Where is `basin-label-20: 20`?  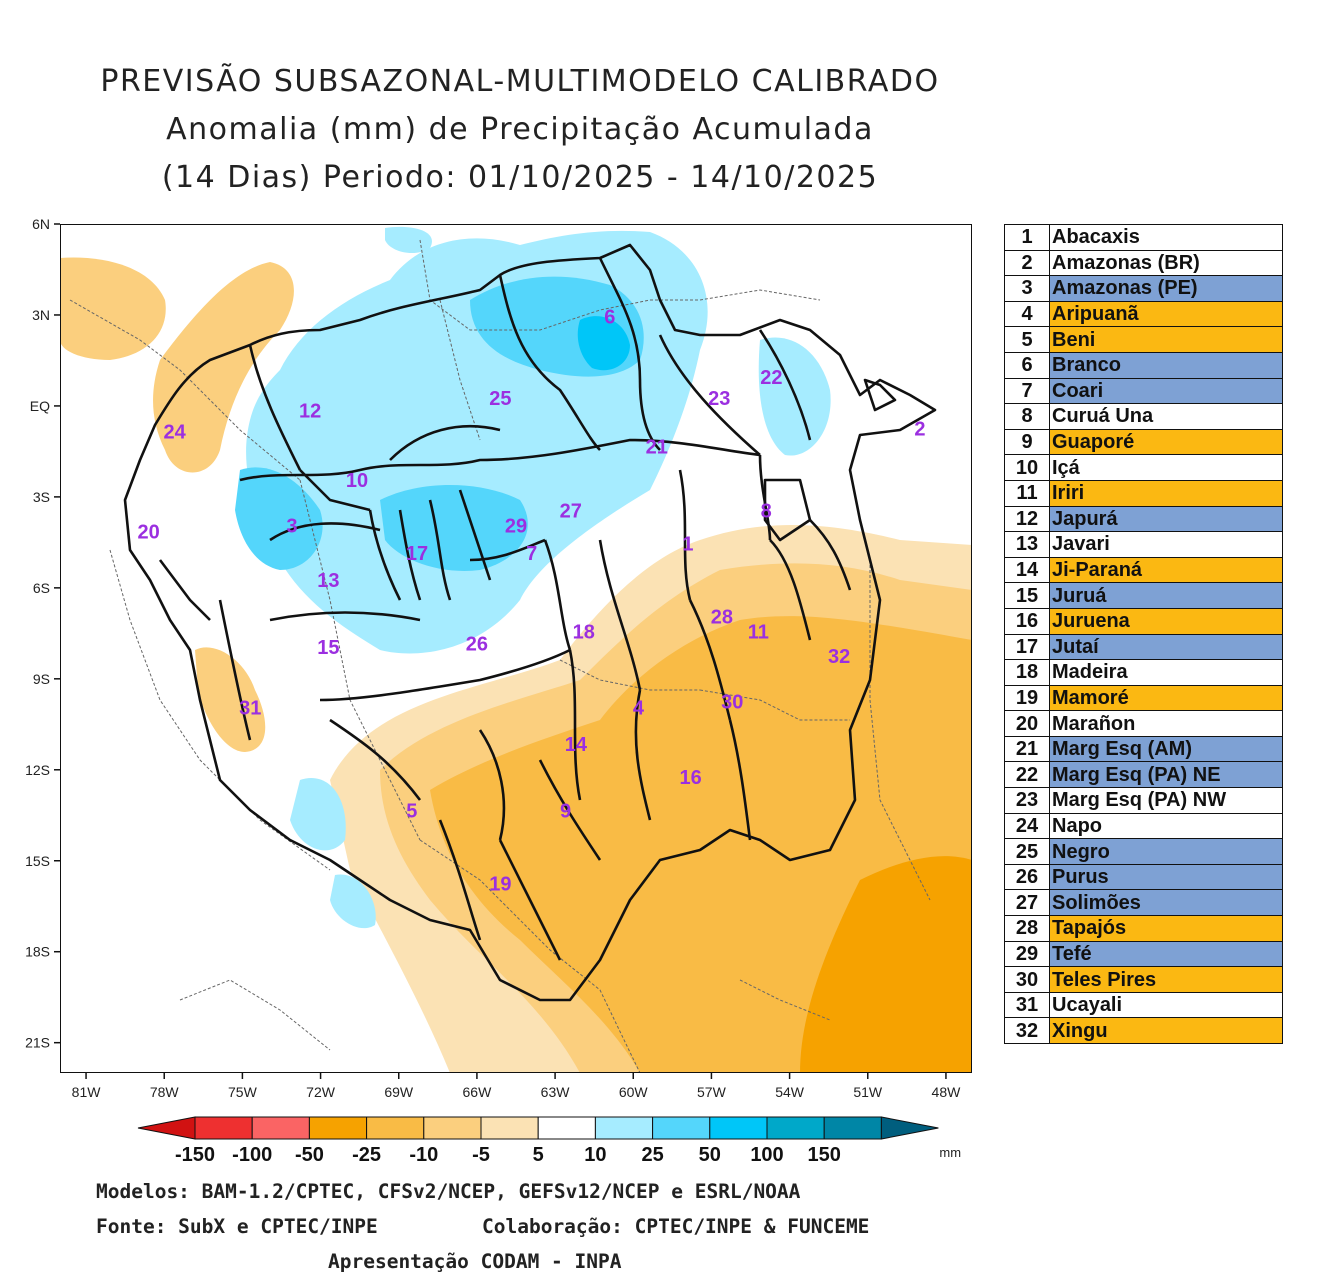
basin-label-20: 20 is located at coordinates (148, 533).